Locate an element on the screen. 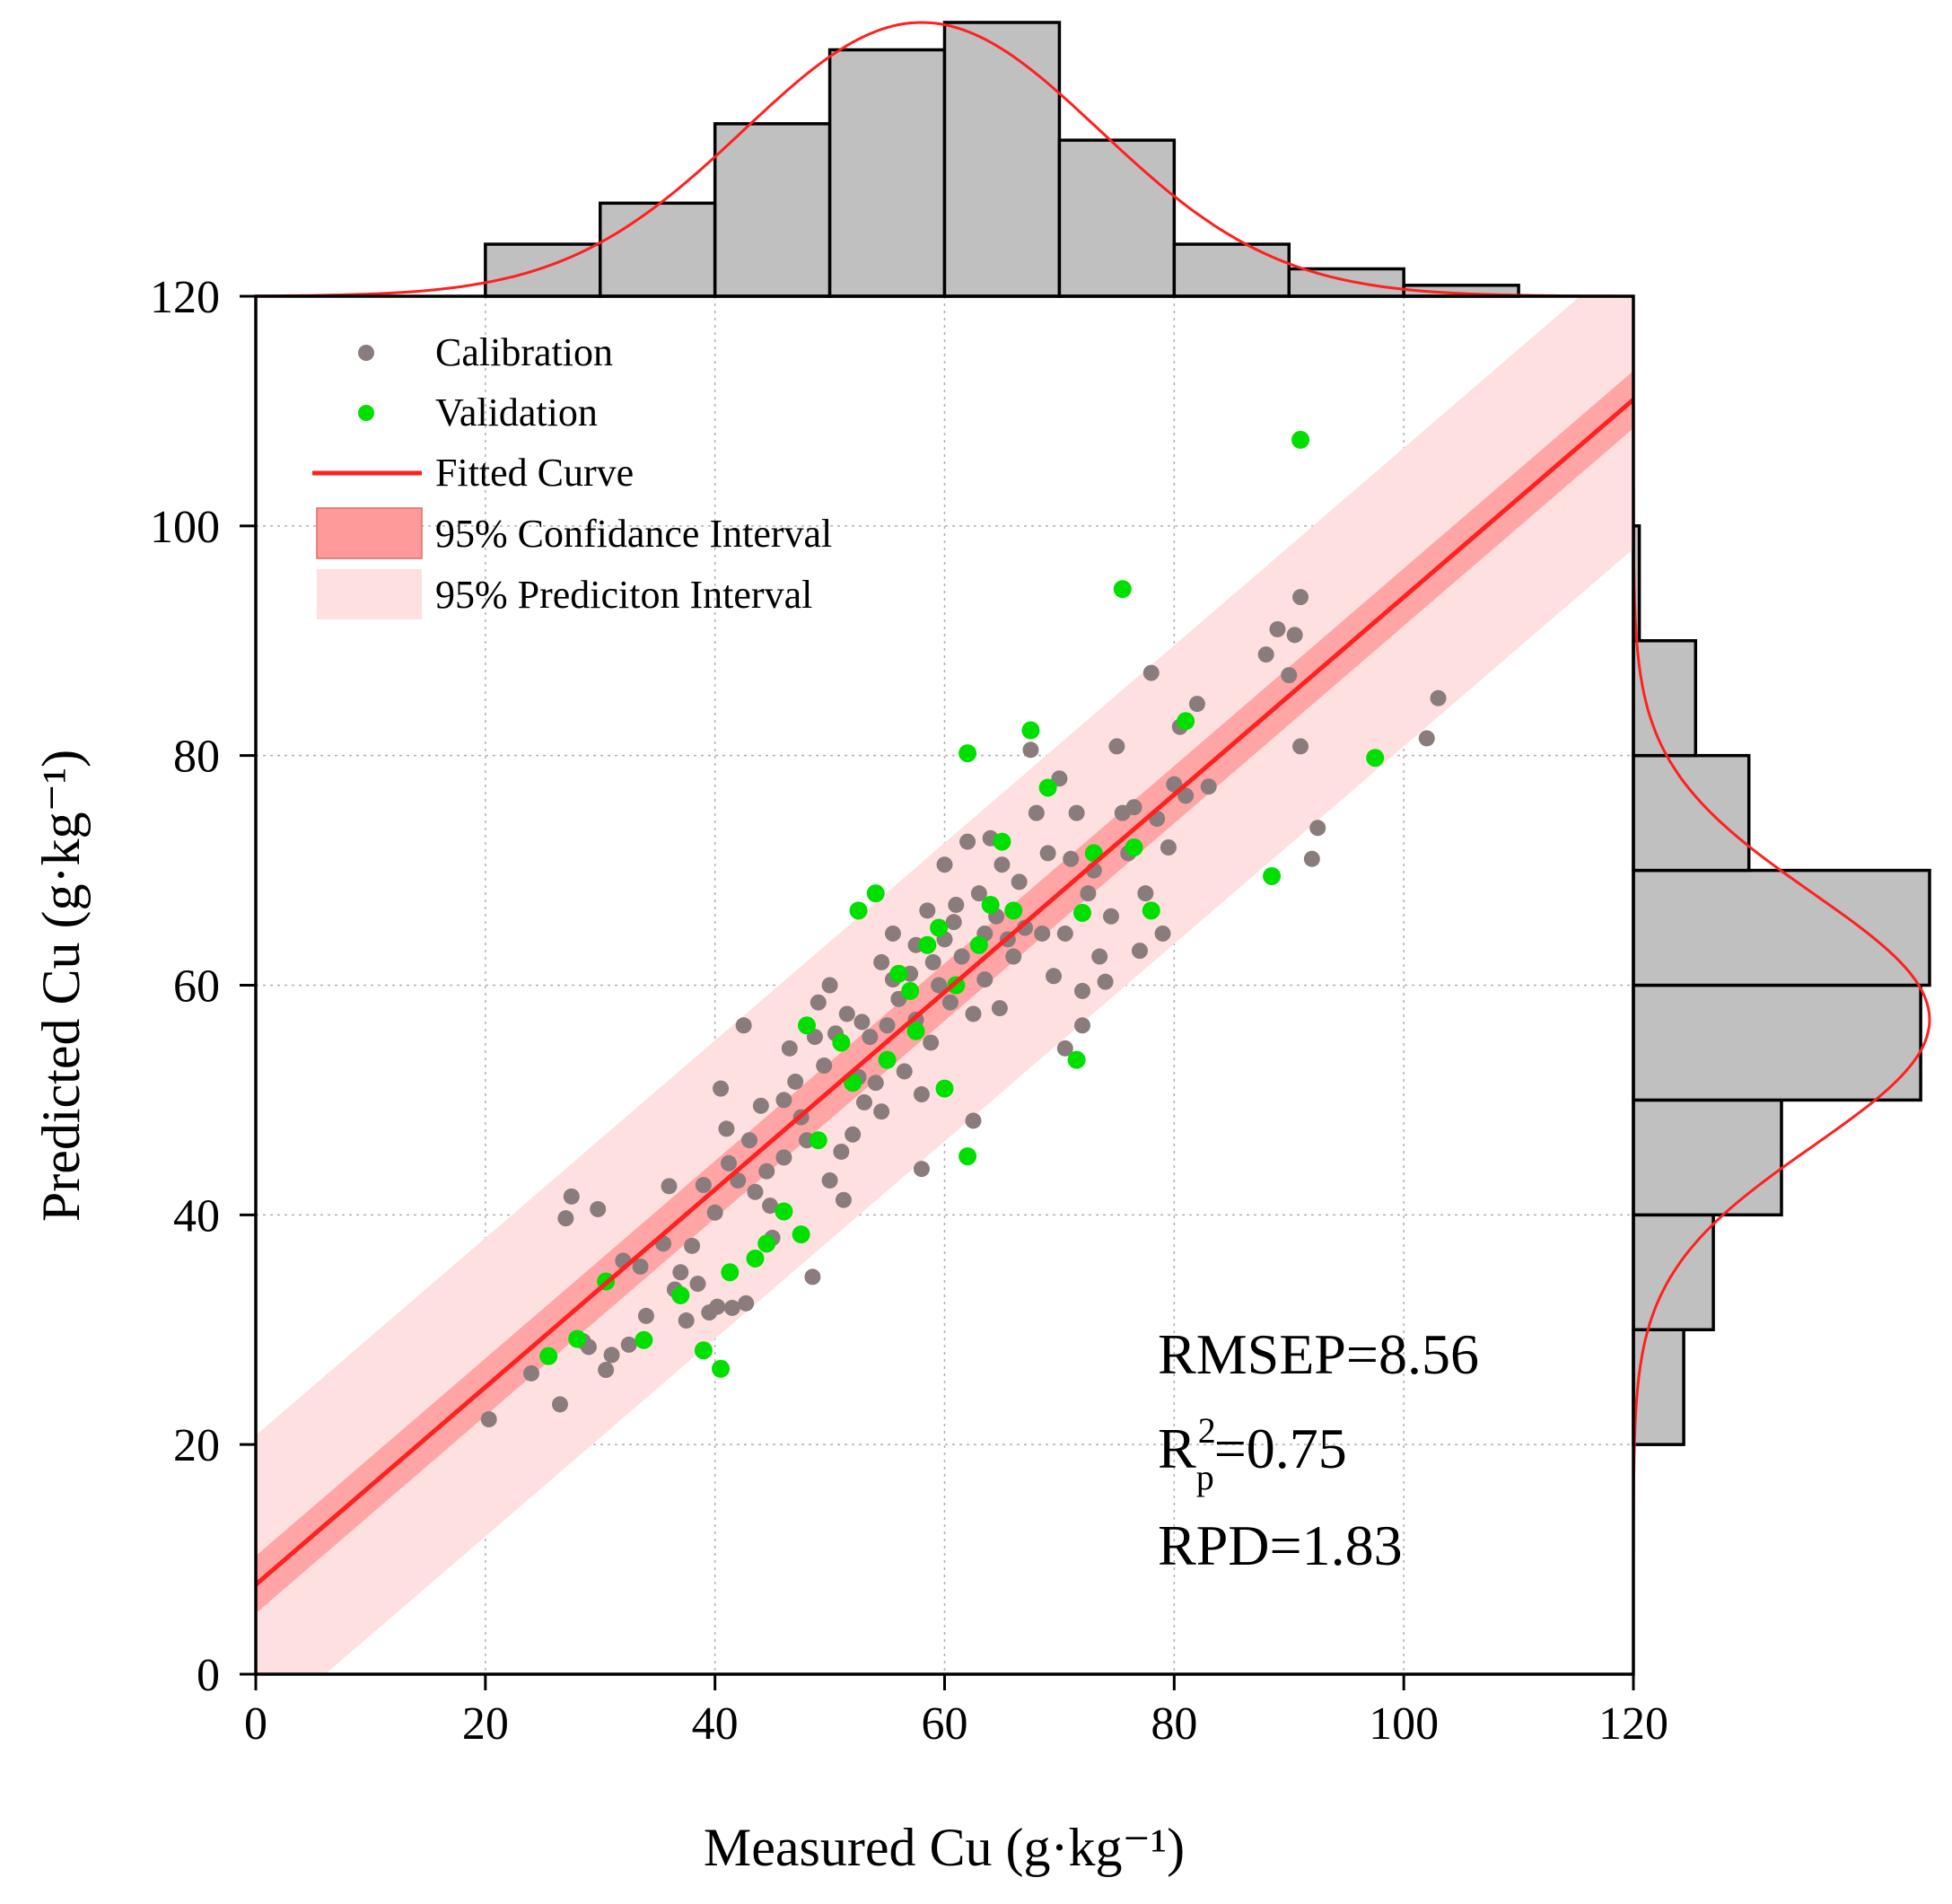 The width and height of the screenshot is (1952, 1904). y-tick-label: 0 is located at coordinates (208, 1675).